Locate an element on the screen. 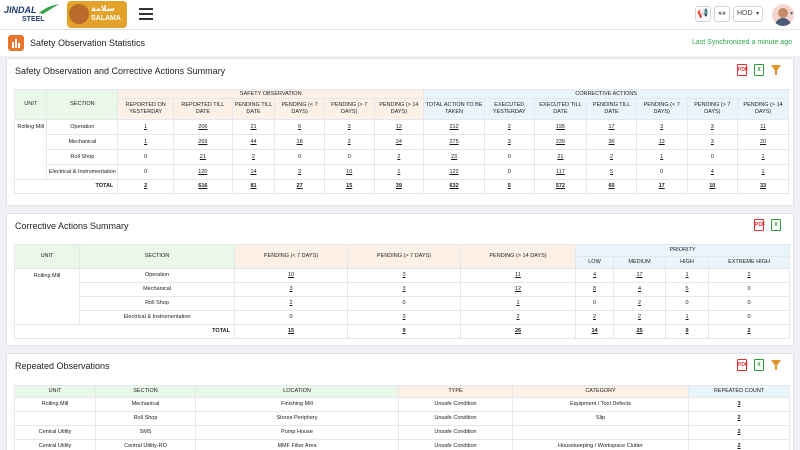  total-cell-value: 17 is located at coordinates (661, 186).